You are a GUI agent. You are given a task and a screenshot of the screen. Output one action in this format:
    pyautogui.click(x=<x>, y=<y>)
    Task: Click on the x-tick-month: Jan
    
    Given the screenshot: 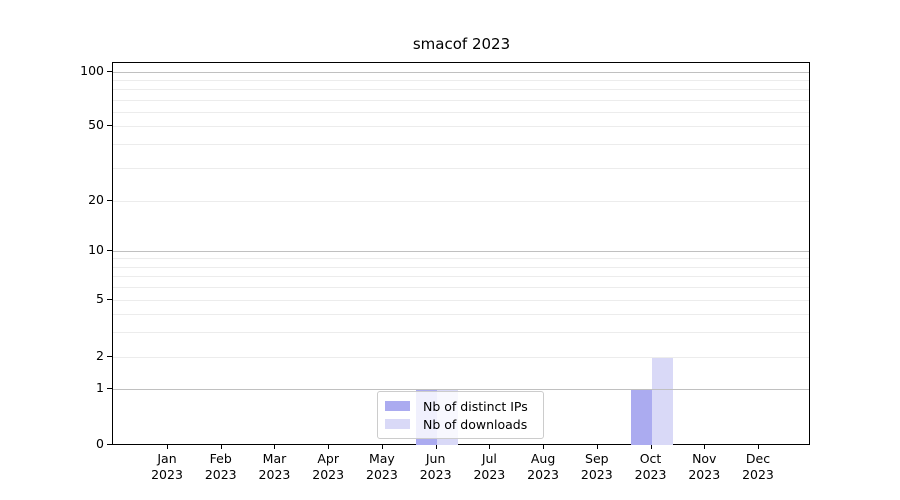 What is the action you would take?
    pyautogui.click(x=167, y=458)
    